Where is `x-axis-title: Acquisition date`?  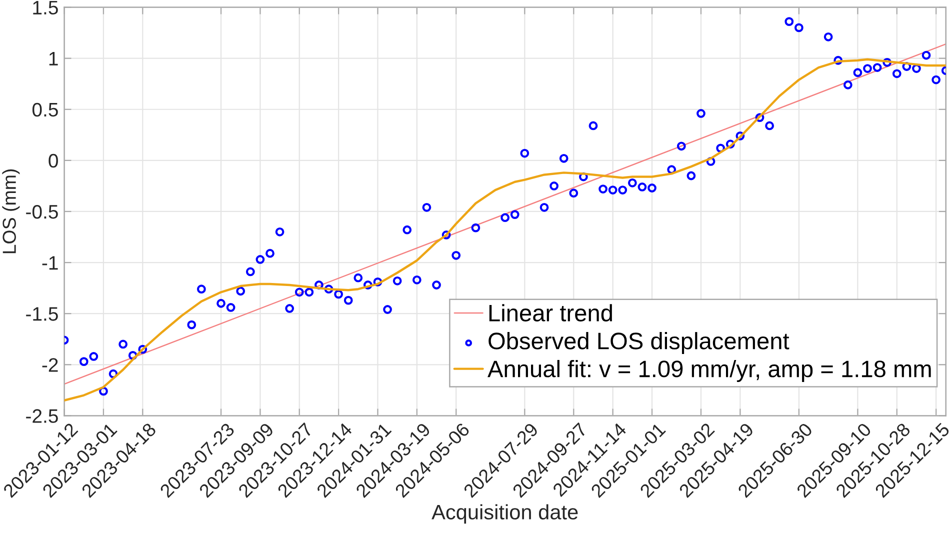
x-axis-title: Acquisition date is located at coordinates (505, 514).